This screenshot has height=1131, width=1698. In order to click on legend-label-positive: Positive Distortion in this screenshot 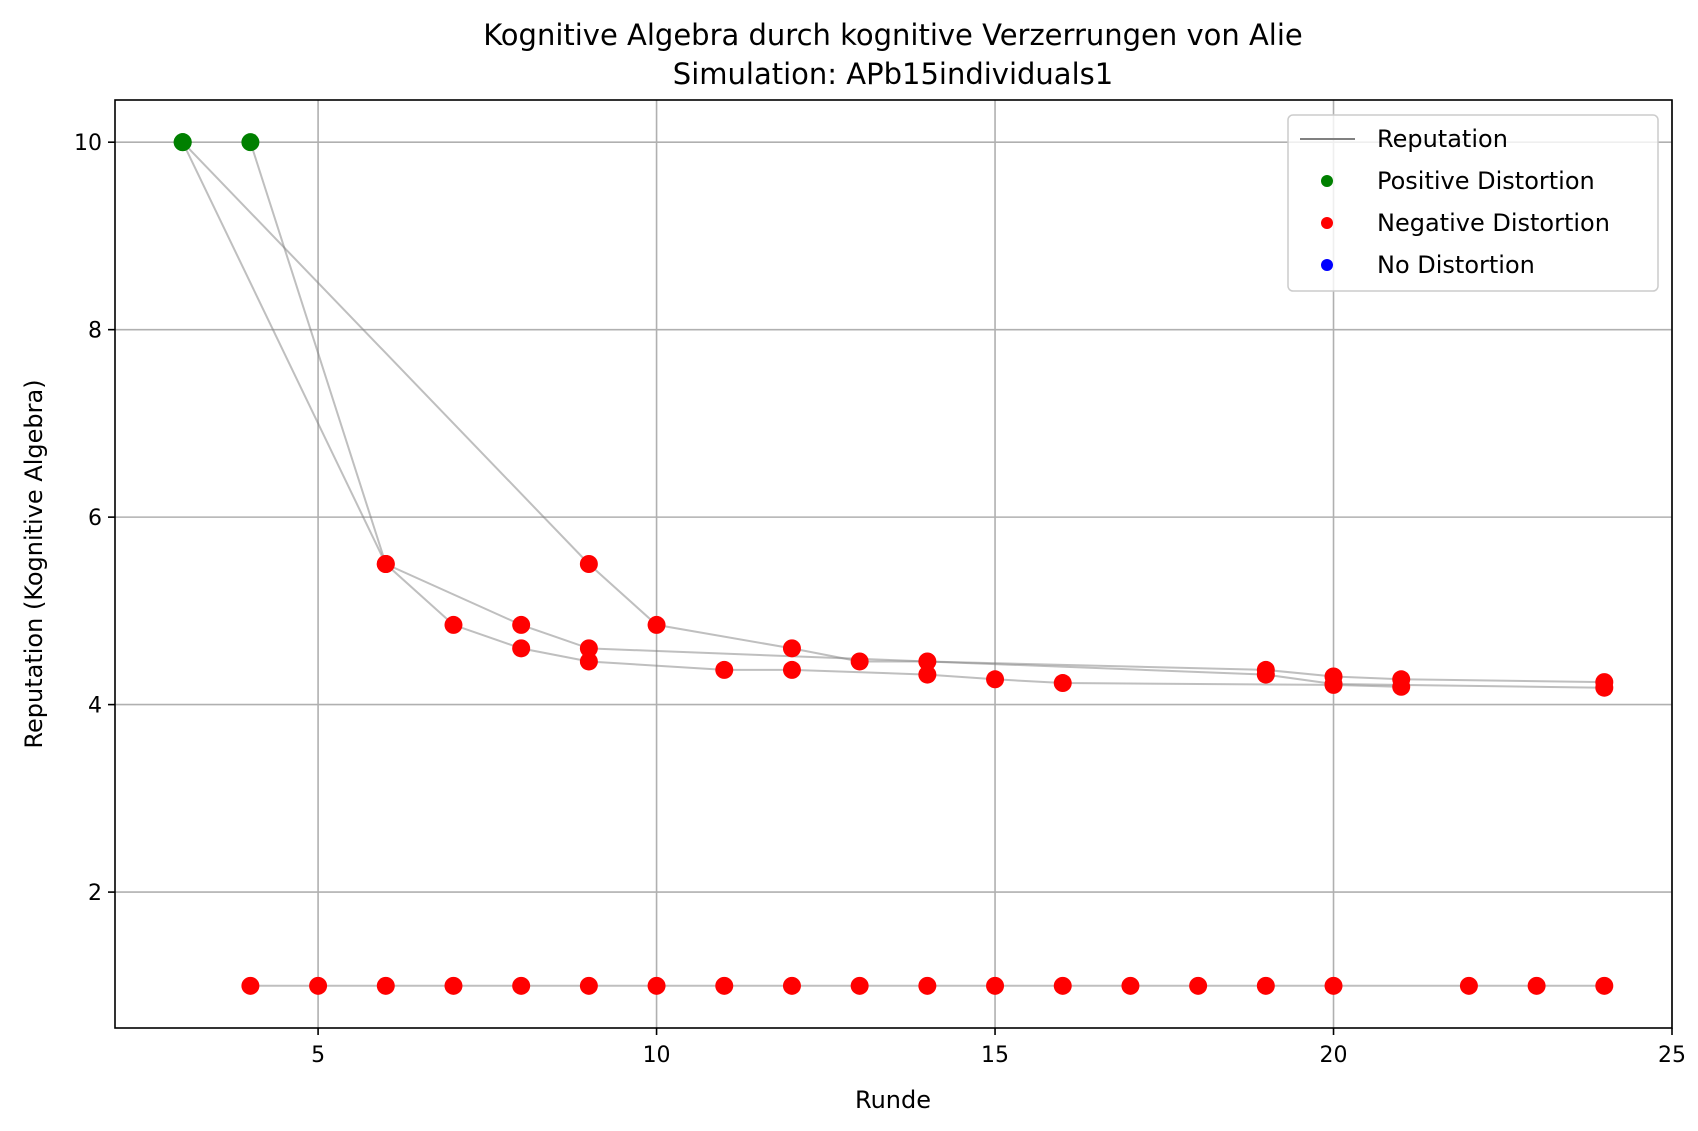, I will do `click(1486, 181)`.